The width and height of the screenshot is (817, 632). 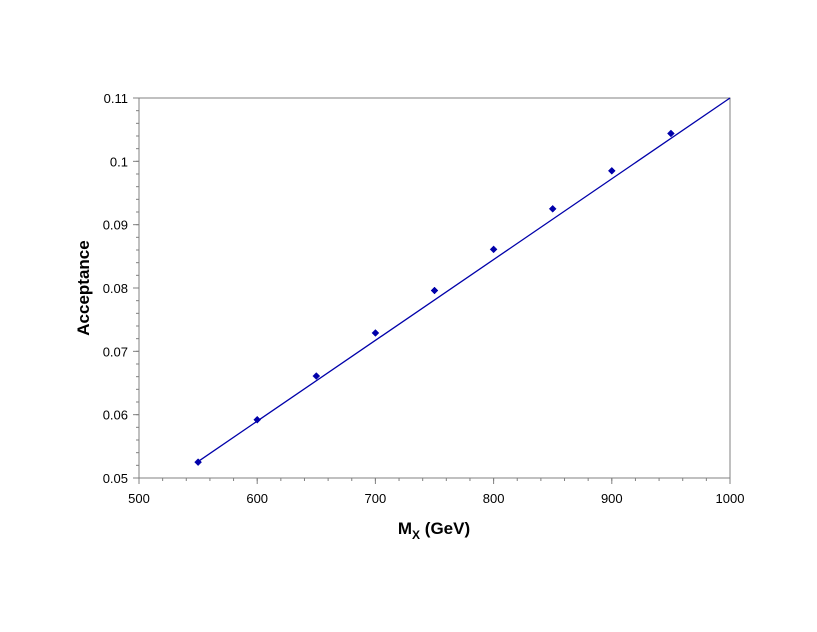 I want to click on x-major-ticks, so click(x=434, y=481).